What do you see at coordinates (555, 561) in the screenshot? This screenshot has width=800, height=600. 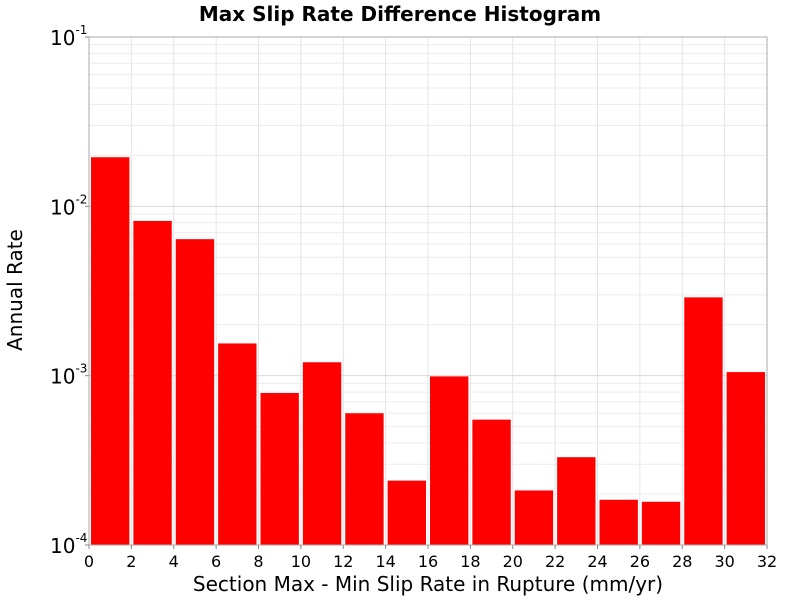 I see `x-tick-label: 22` at bounding box center [555, 561].